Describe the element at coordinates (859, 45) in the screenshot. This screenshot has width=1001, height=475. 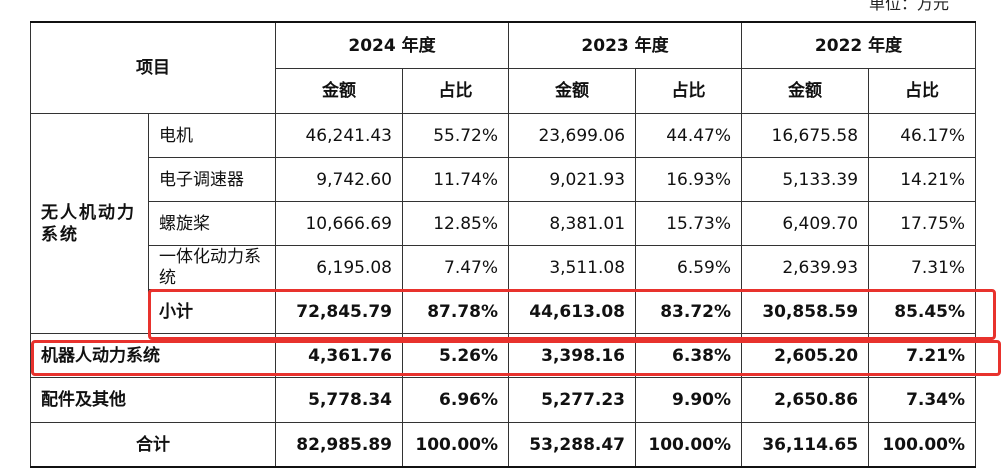
I see `header-year-2022: 2022 年度` at that location.